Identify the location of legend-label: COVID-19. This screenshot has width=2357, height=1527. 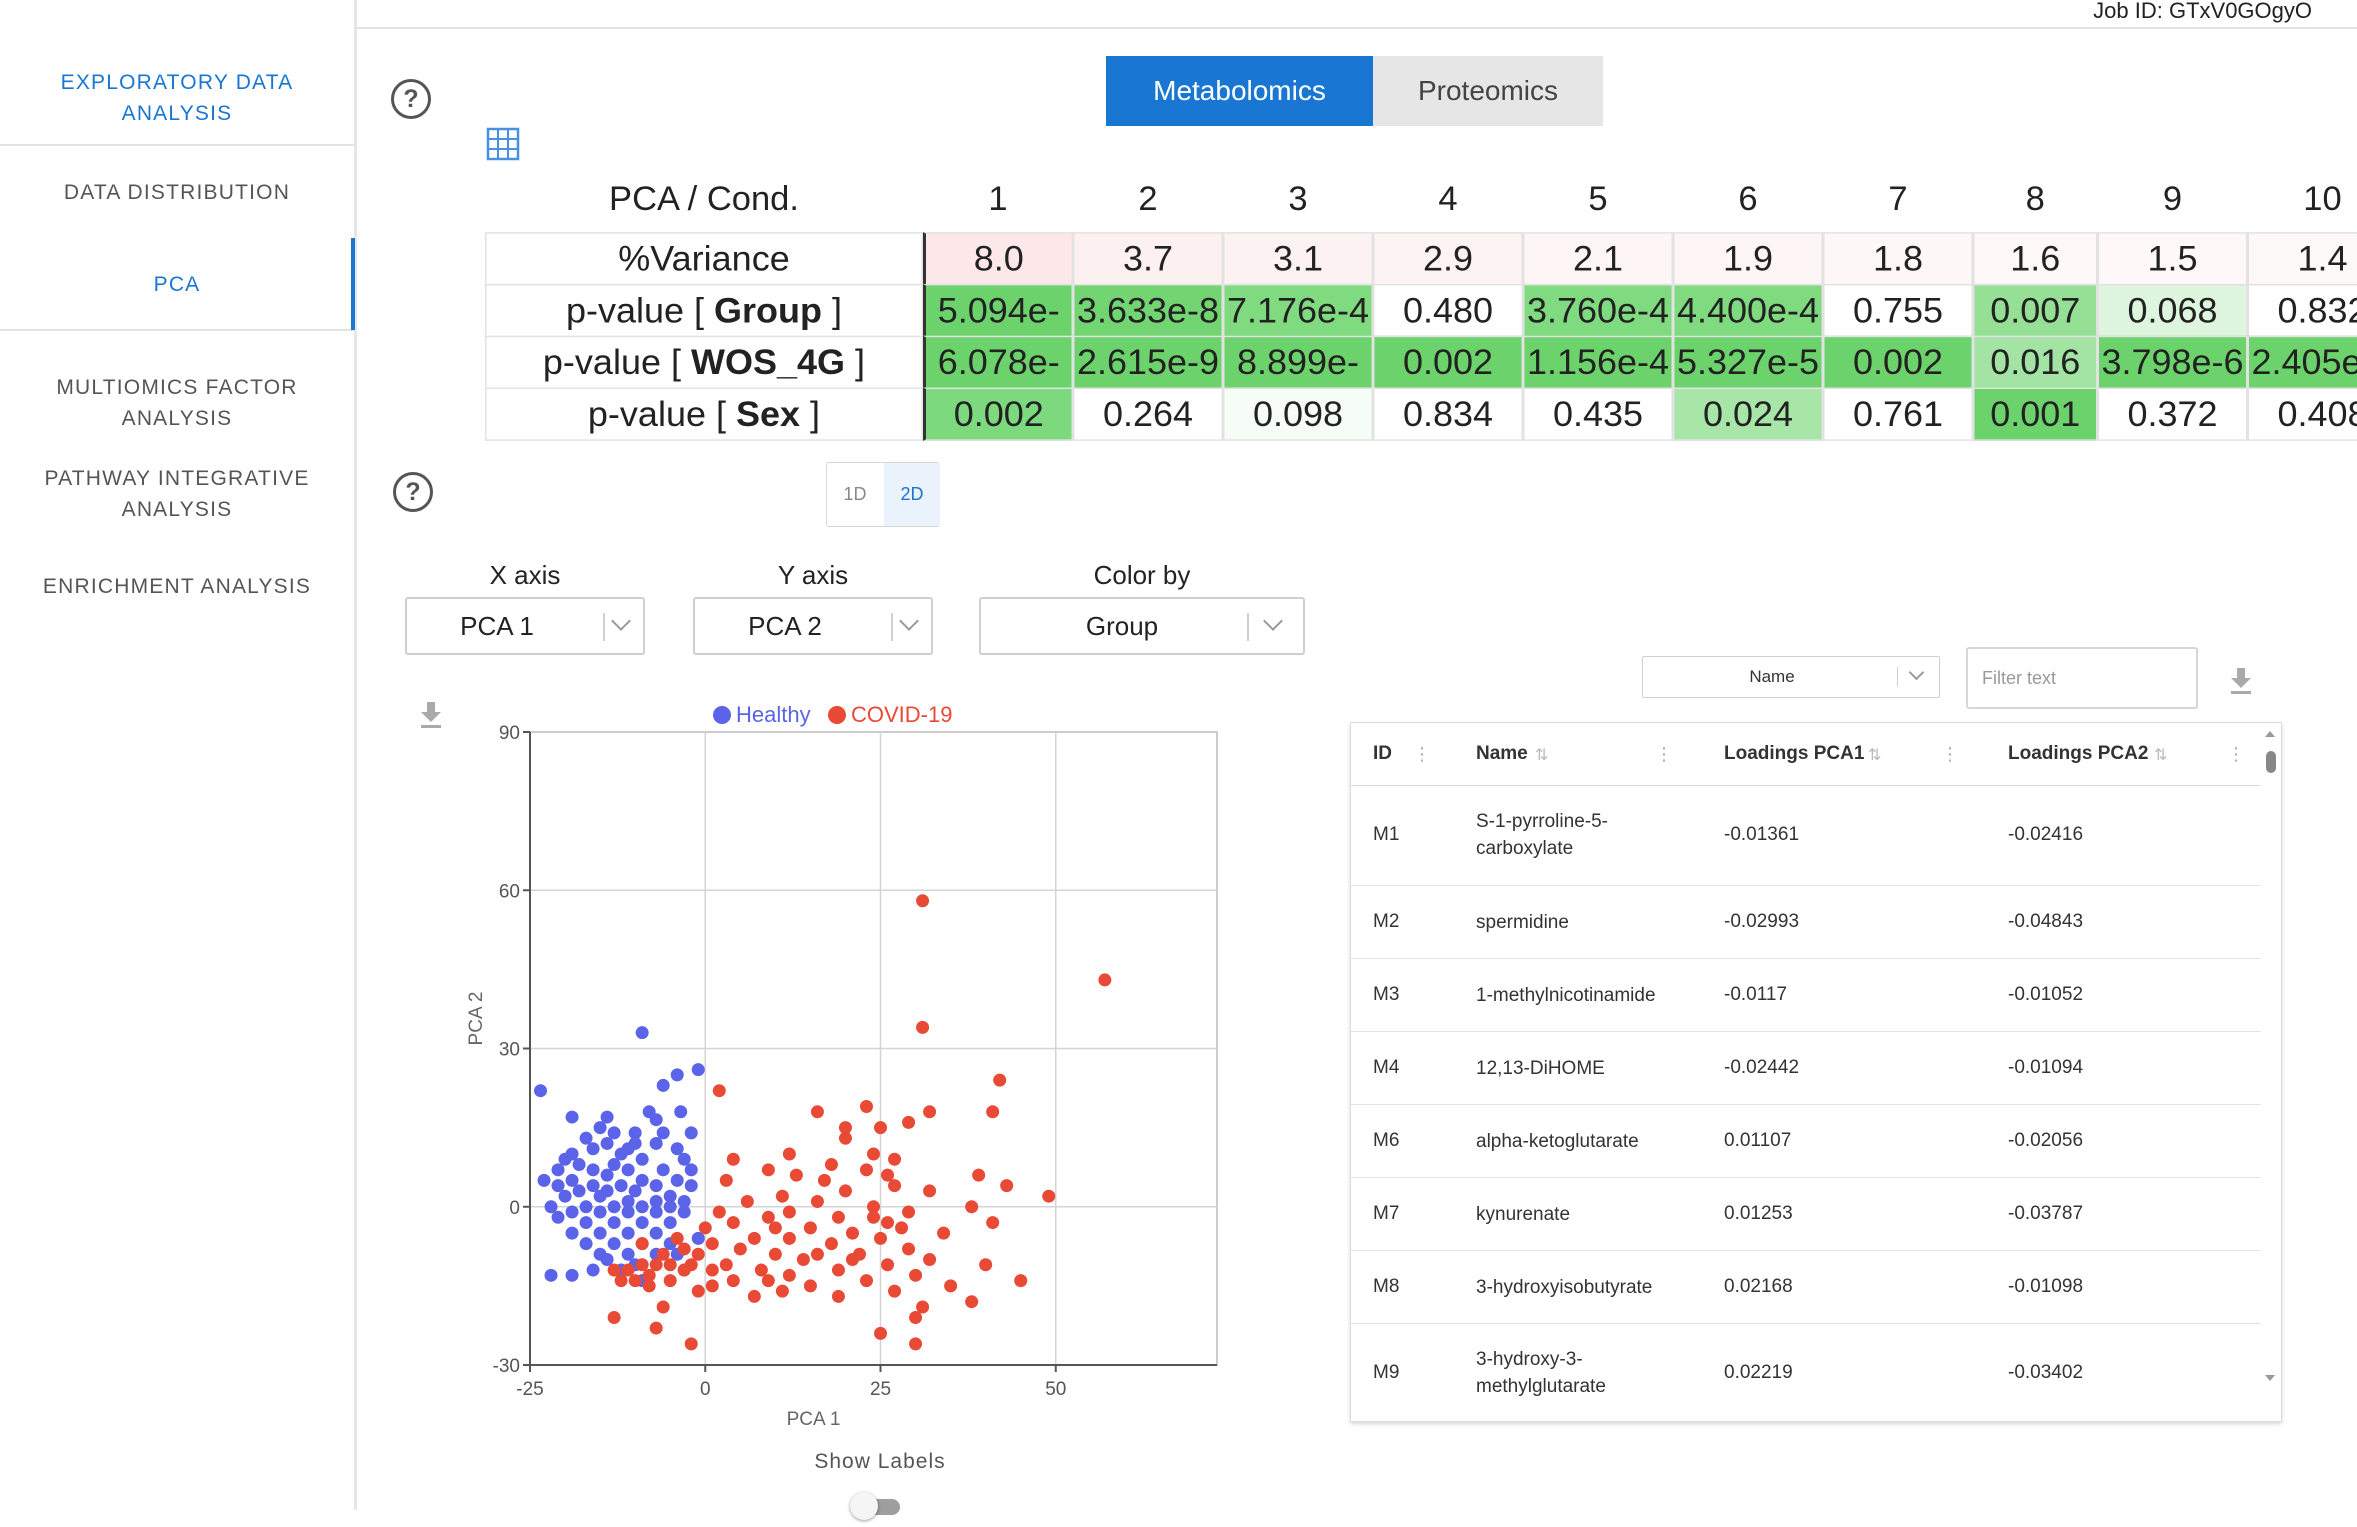
(901, 714).